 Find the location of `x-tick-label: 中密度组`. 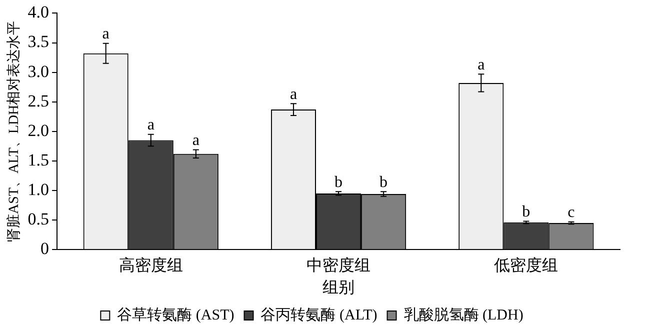

x-tick-label: 中密度组 is located at coordinates (338, 265).